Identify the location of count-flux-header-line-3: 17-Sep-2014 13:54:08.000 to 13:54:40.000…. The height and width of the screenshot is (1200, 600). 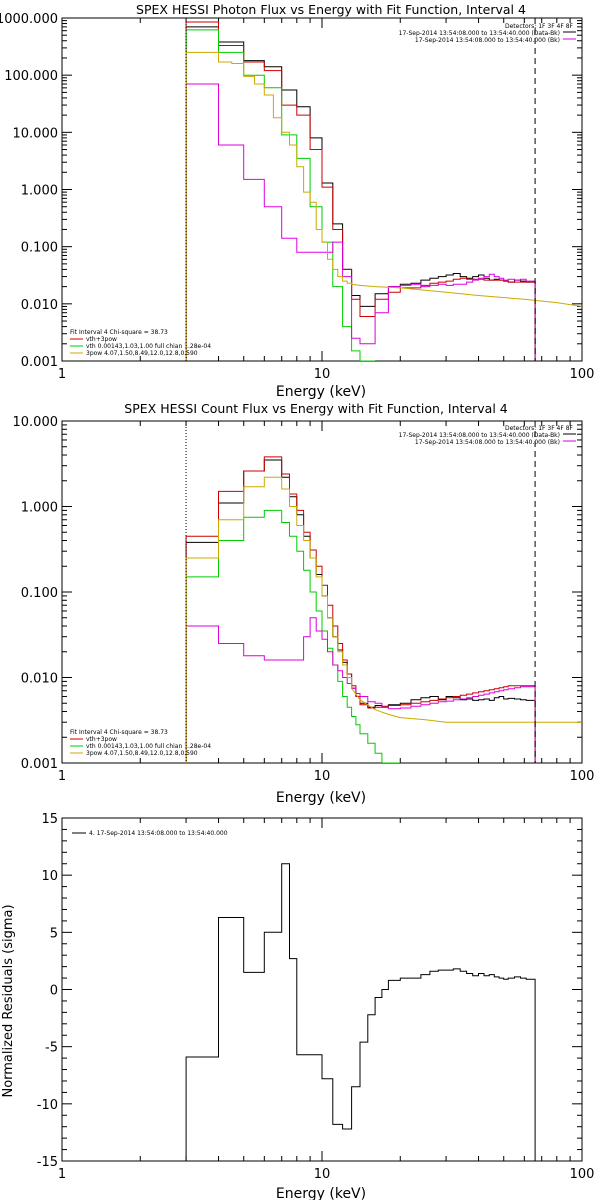
(487, 442).